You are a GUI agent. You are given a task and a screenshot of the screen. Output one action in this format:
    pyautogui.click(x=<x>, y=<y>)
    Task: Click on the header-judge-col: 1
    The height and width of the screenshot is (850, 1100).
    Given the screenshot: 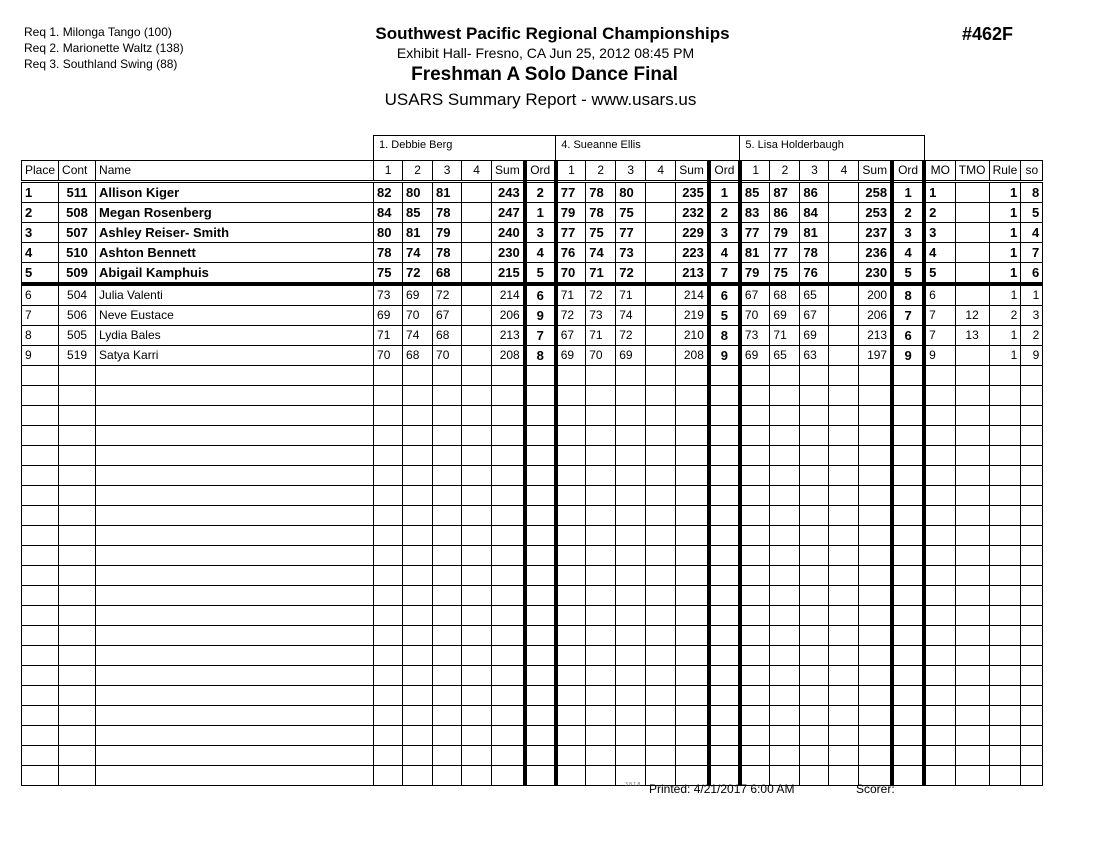 What is the action you would take?
    pyautogui.click(x=755, y=171)
    